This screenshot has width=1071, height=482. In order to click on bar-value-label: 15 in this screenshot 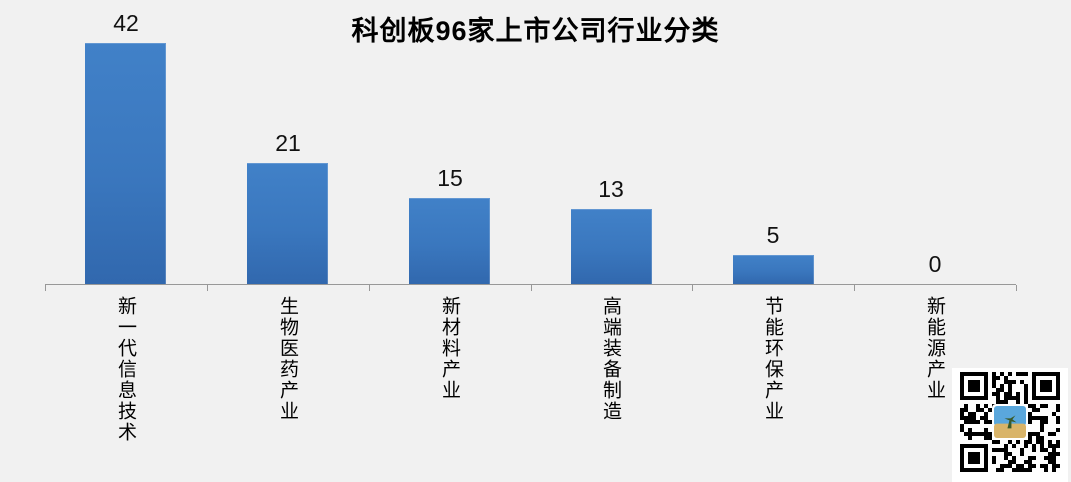, I will do `click(450, 178)`.